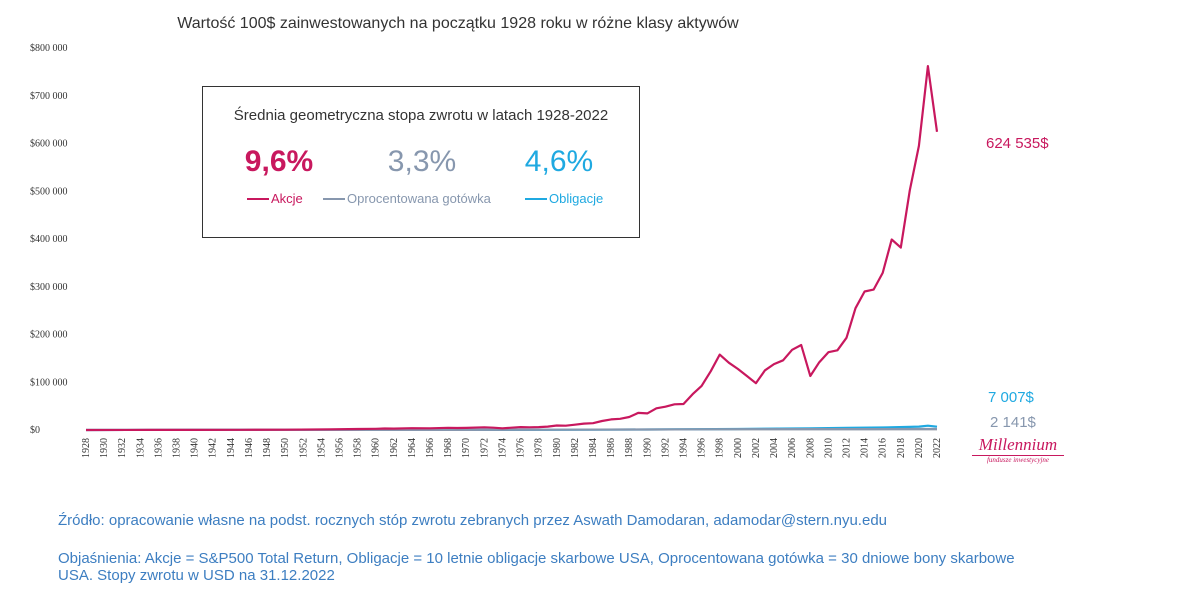  Describe the element at coordinates (629, 448) in the screenshot. I see `x-tick-label: 1988` at that location.